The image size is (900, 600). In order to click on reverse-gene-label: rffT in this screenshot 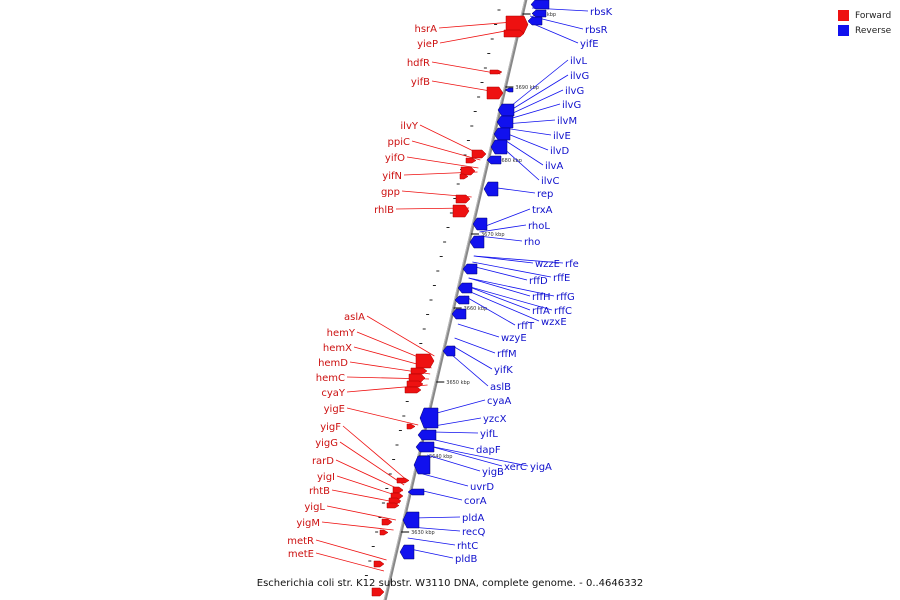, I will do `click(526, 326)`.